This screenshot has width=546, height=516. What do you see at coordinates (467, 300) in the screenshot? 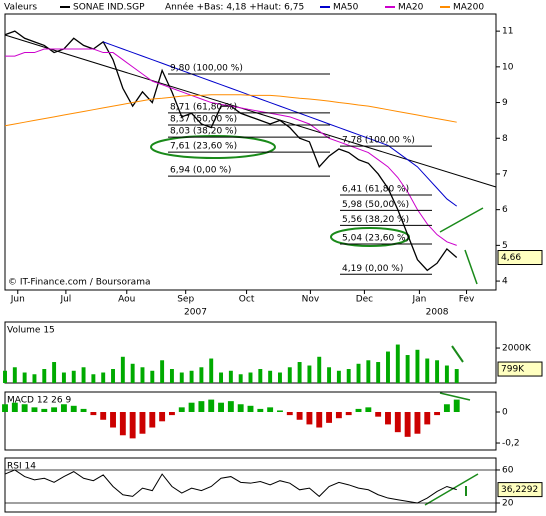
I see `x-tick-label: Fev` at bounding box center [467, 300].